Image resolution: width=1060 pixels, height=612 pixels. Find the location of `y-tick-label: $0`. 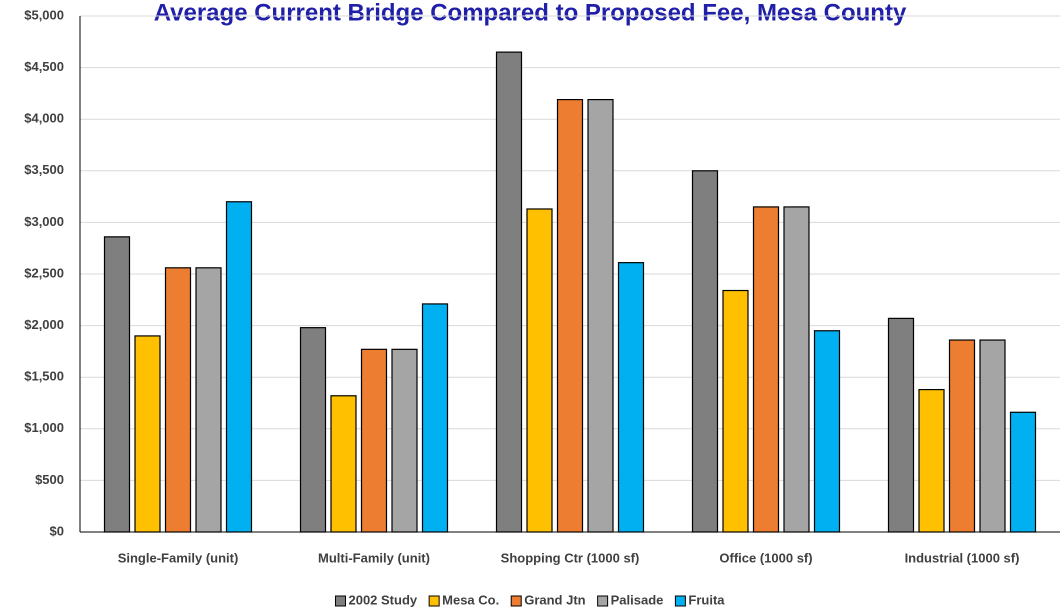

y-tick-label: $0 is located at coordinates (57, 530).